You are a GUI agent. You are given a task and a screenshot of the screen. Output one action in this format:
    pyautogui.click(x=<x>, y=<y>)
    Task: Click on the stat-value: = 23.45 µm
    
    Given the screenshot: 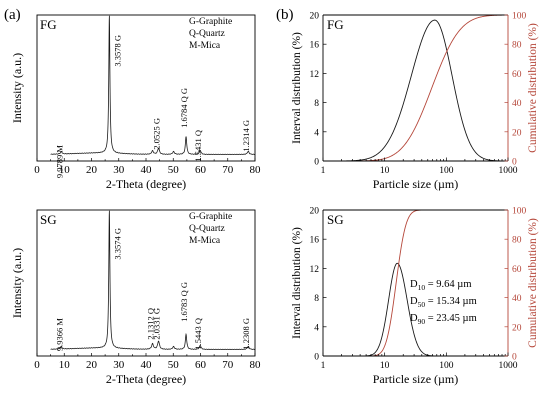 What is the action you would take?
    pyautogui.click(x=451, y=318)
    